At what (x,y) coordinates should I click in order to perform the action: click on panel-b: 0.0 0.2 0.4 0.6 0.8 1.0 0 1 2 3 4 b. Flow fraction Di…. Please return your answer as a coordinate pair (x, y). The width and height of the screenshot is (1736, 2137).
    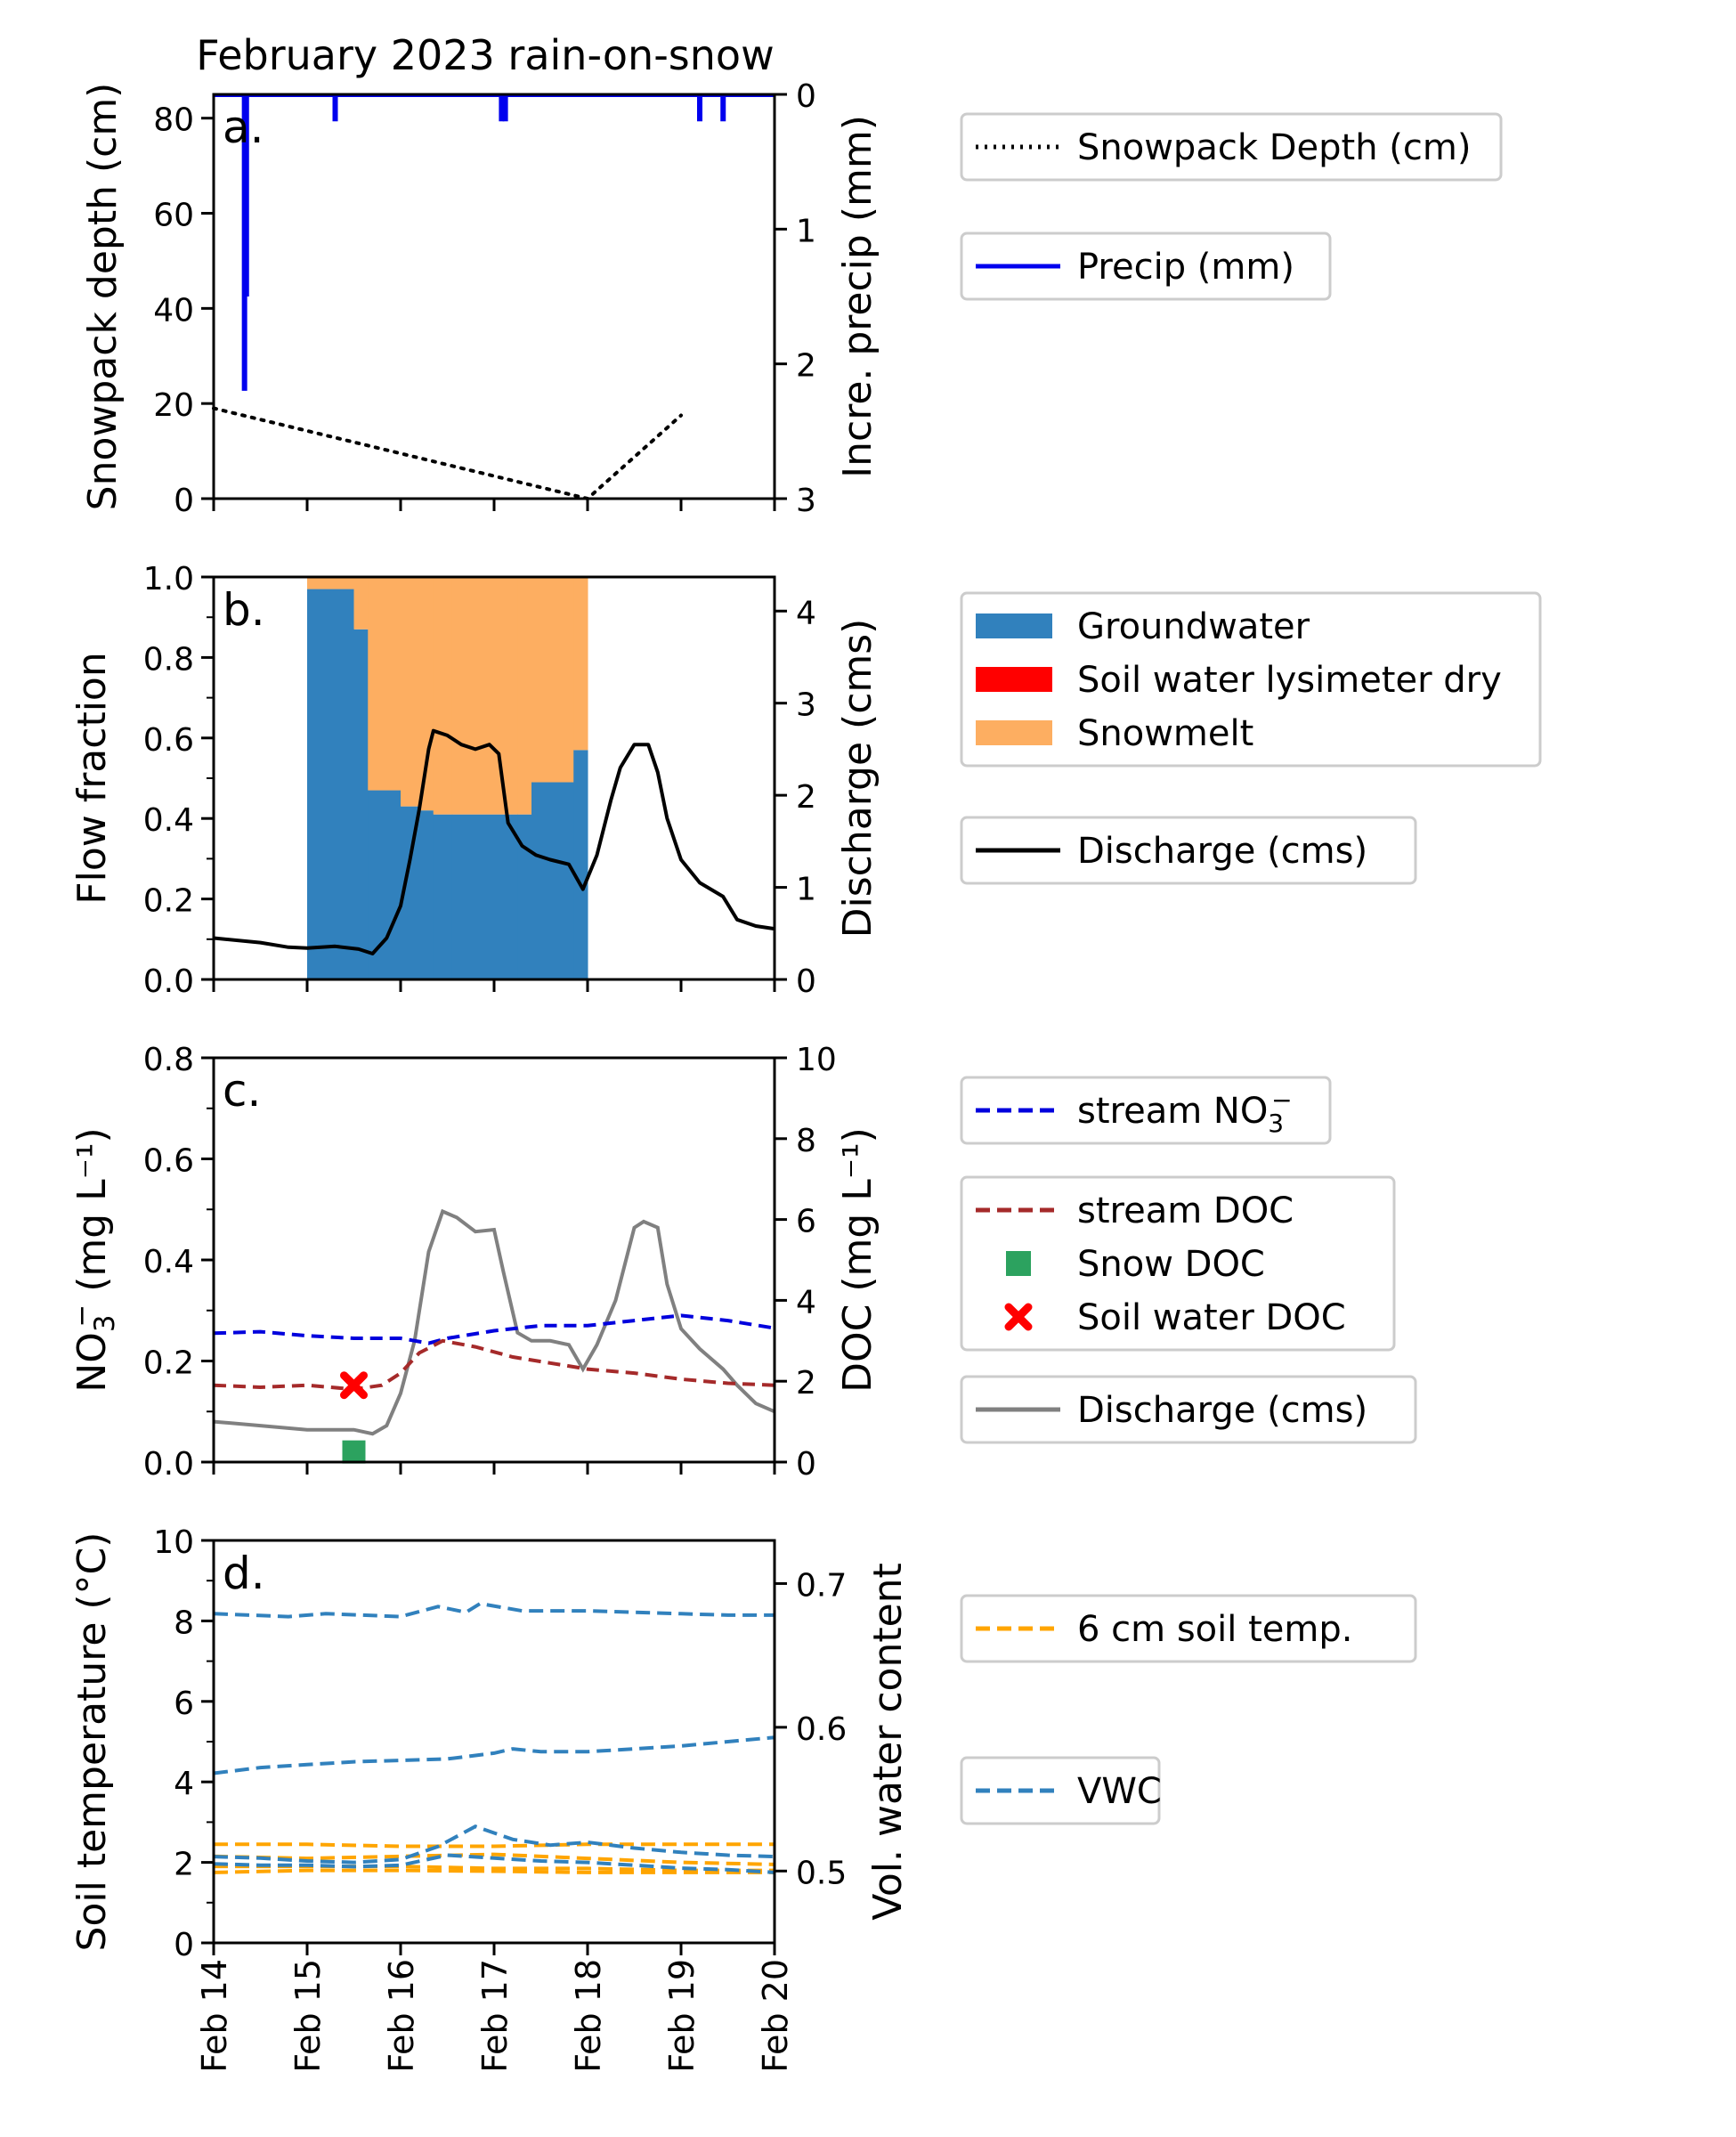
    Looking at the image, I should click on (474, 780).